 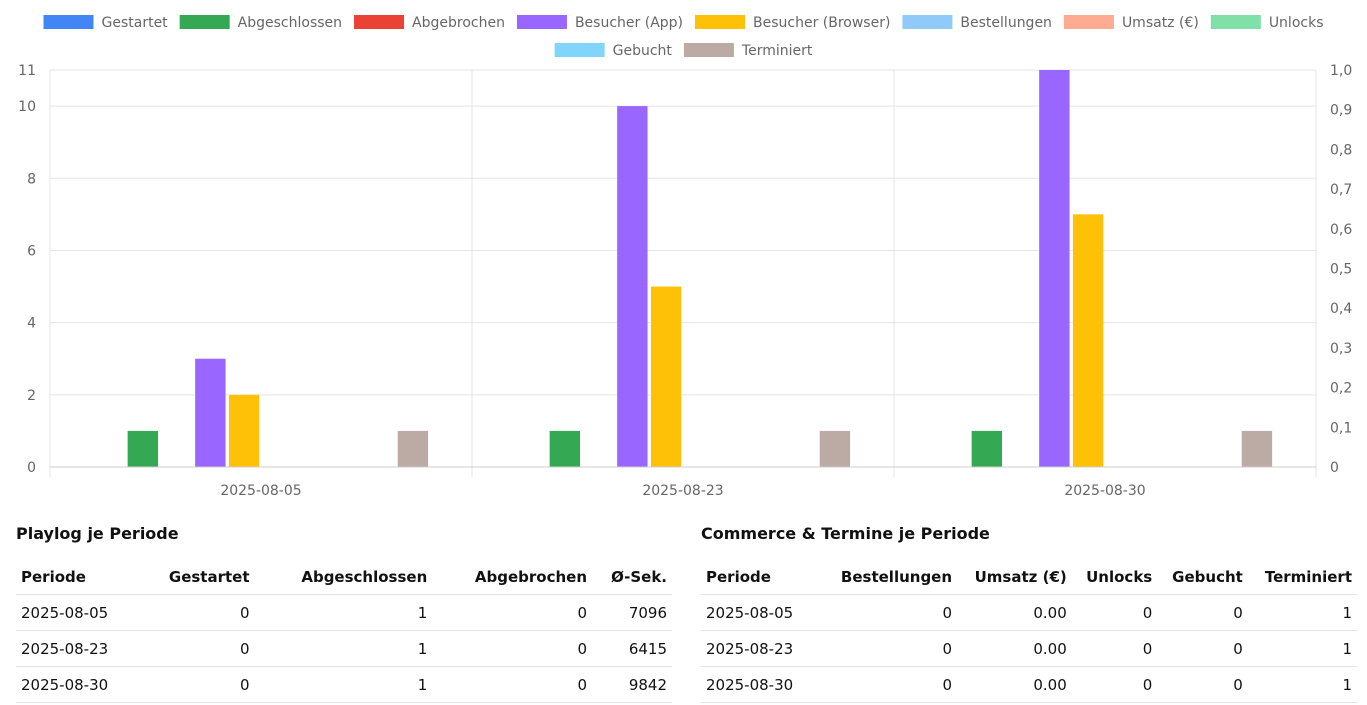 I want to click on column-header: Terminiert, so click(x=1302, y=577).